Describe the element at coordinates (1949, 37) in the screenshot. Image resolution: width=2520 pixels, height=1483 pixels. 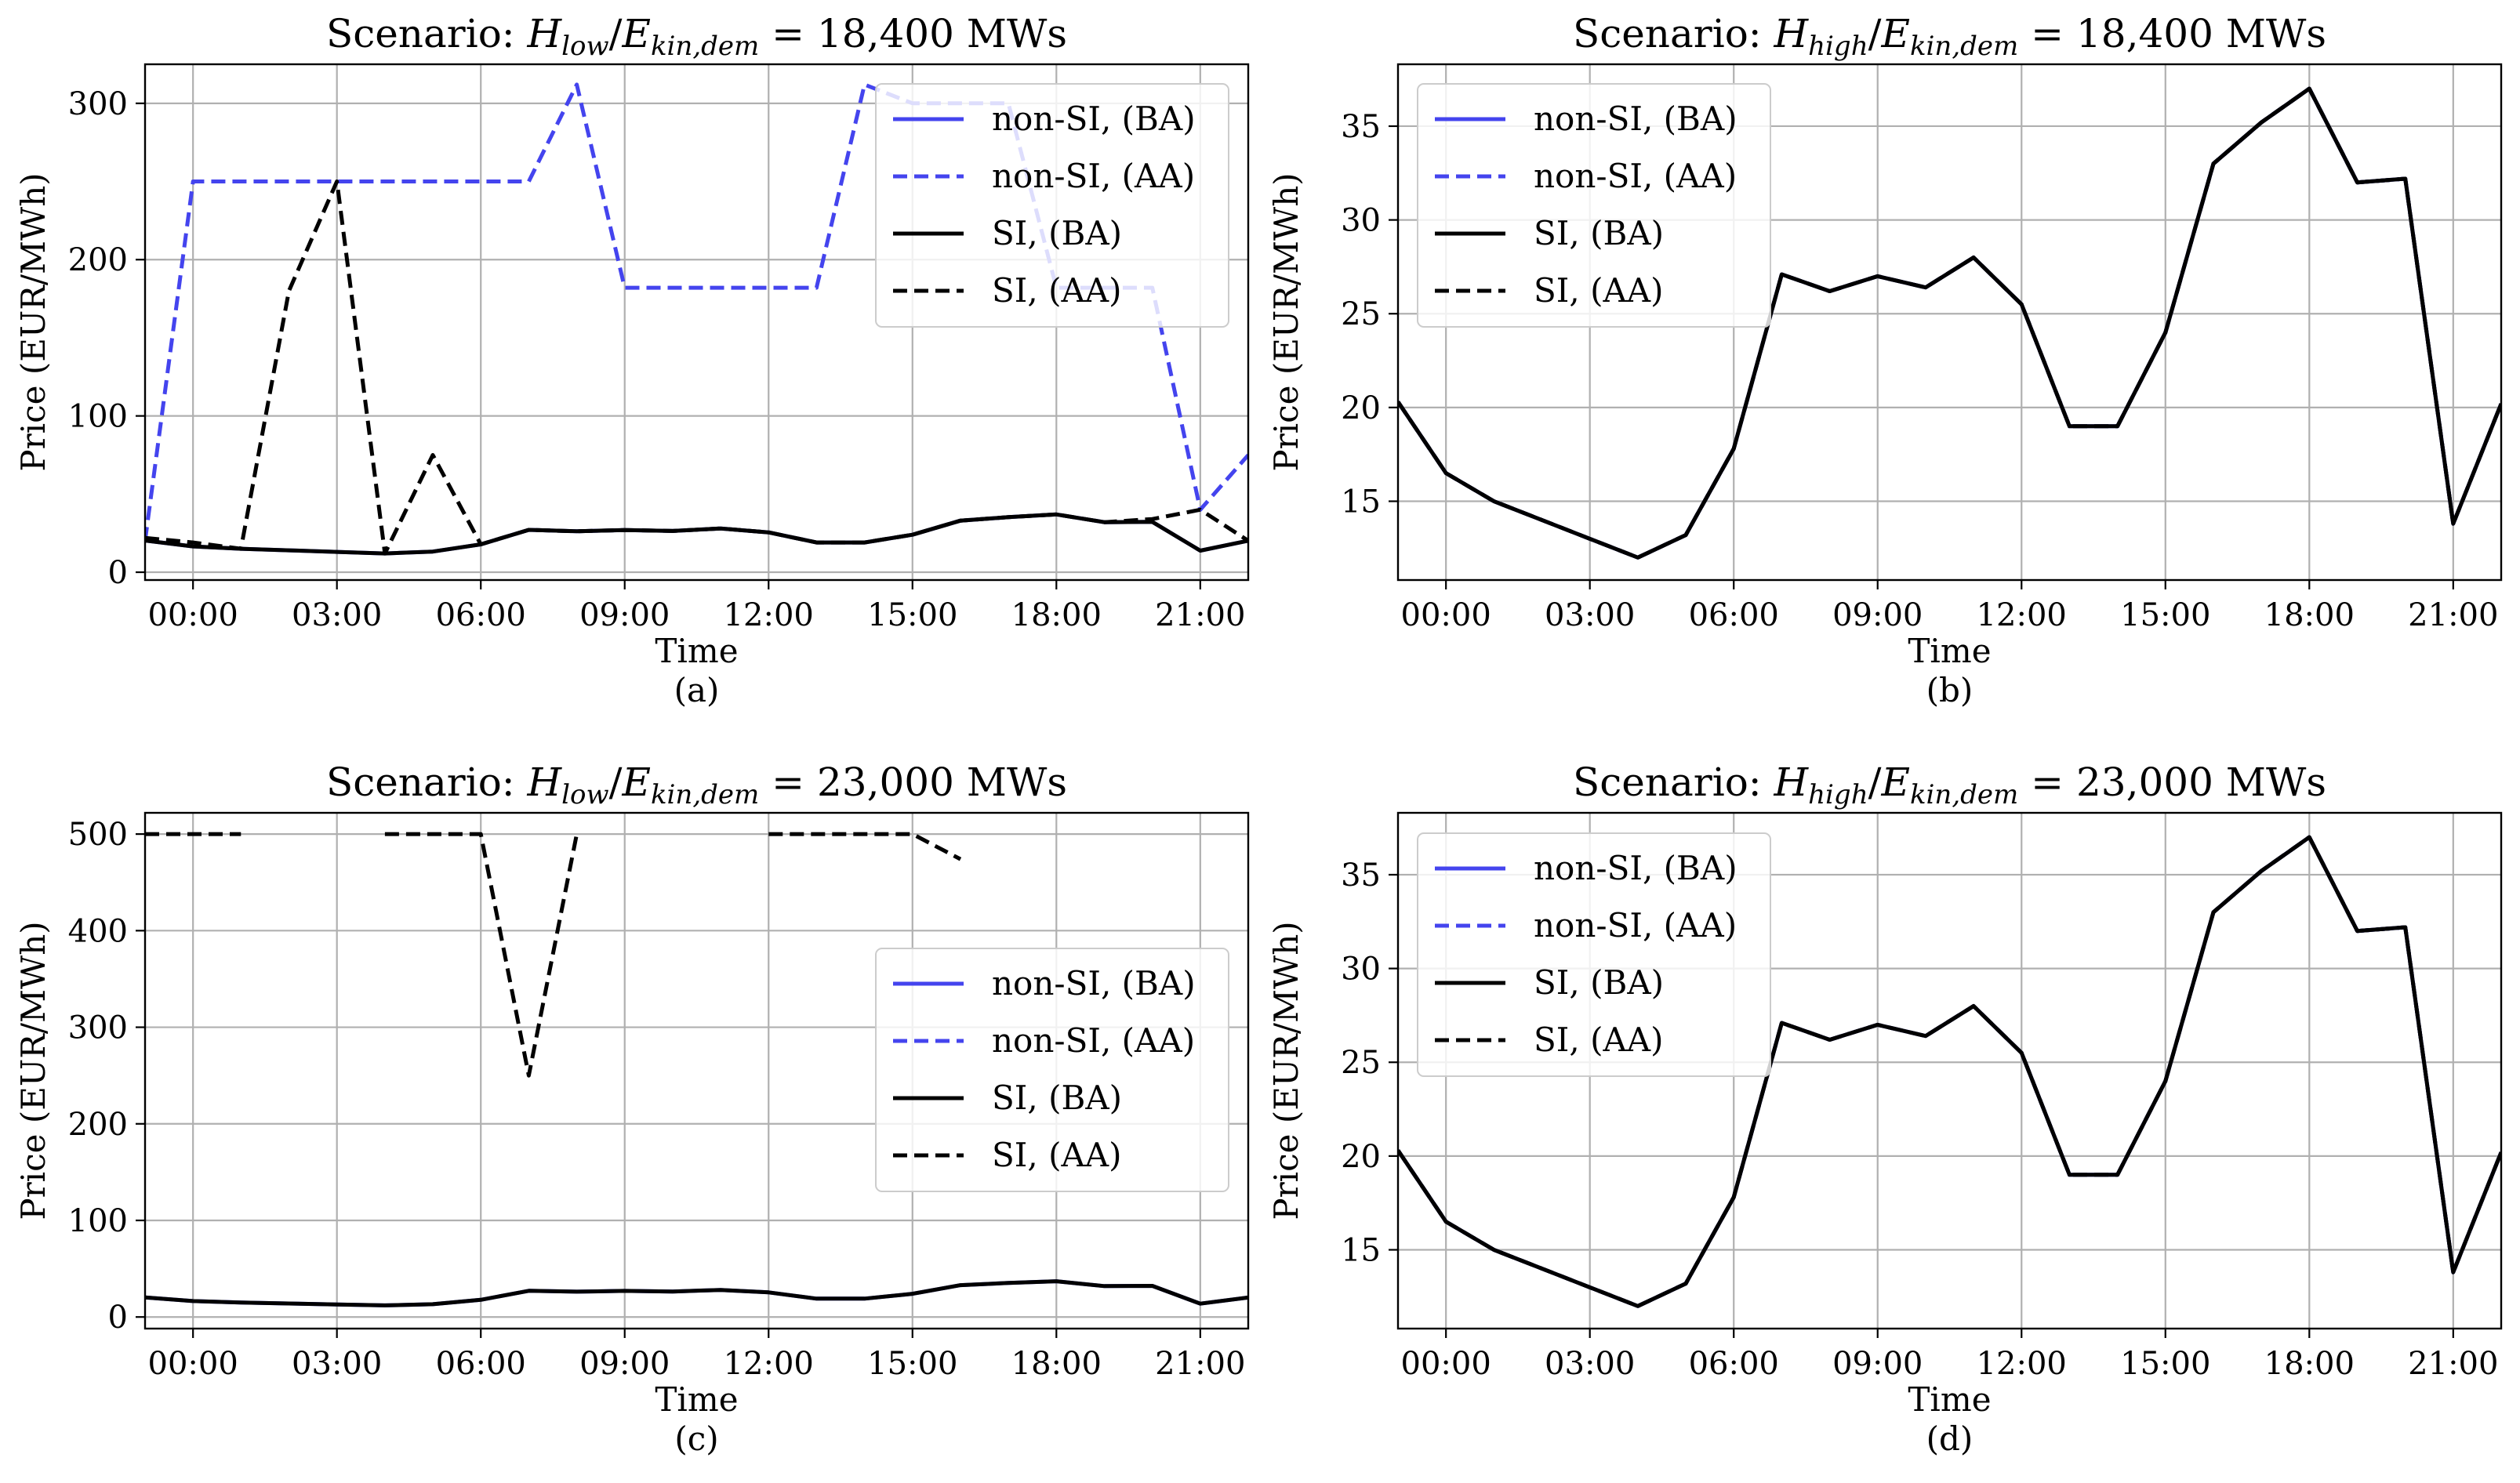
I see `chart-title: Scenario: Hhigh/Ekin,dem = 18,400 MWs` at that location.